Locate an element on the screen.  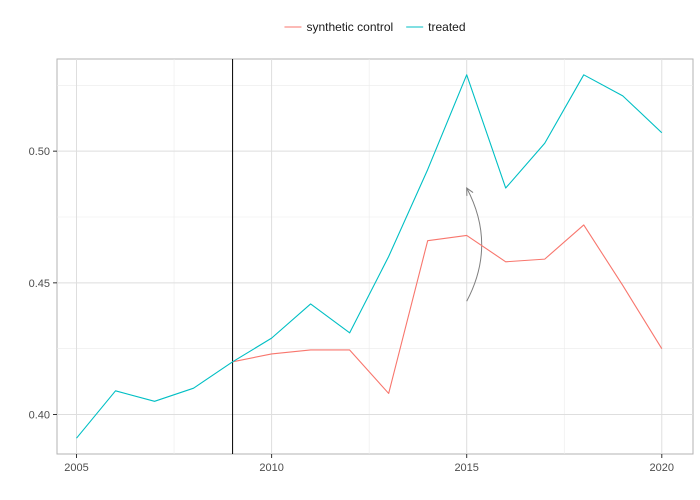
y-tick-label: 0.40 is located at coordinates (39, 416).